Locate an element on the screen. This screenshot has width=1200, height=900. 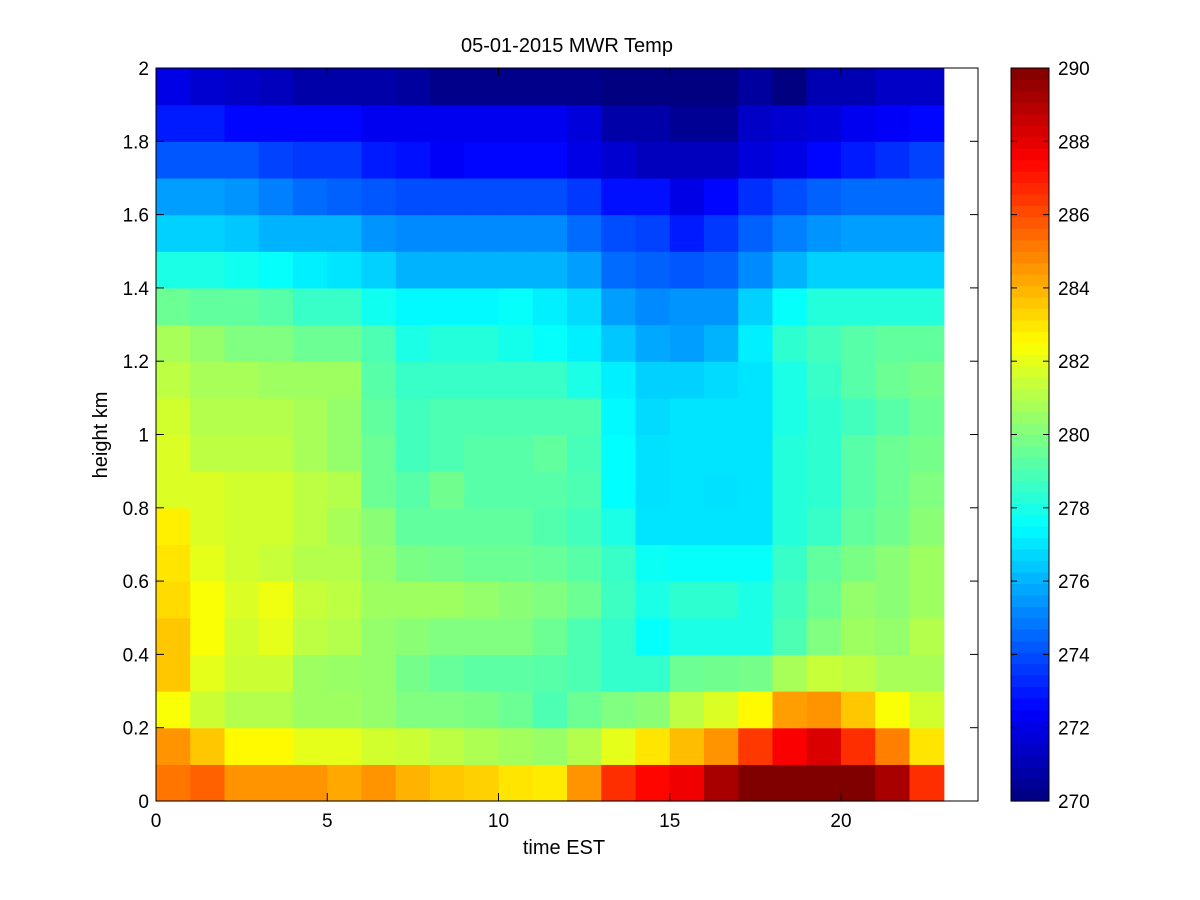
colorbar-tick-label: 274 is located at coordinates (1074, 655).